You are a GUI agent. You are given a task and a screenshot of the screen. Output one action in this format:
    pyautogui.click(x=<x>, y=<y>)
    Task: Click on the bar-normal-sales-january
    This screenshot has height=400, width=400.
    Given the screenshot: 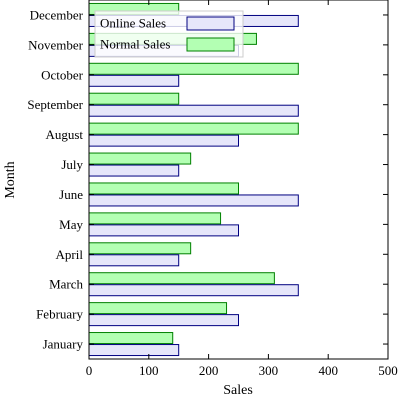 What is the action you would take?
    pyautogui.click(x=131, y=338)
    